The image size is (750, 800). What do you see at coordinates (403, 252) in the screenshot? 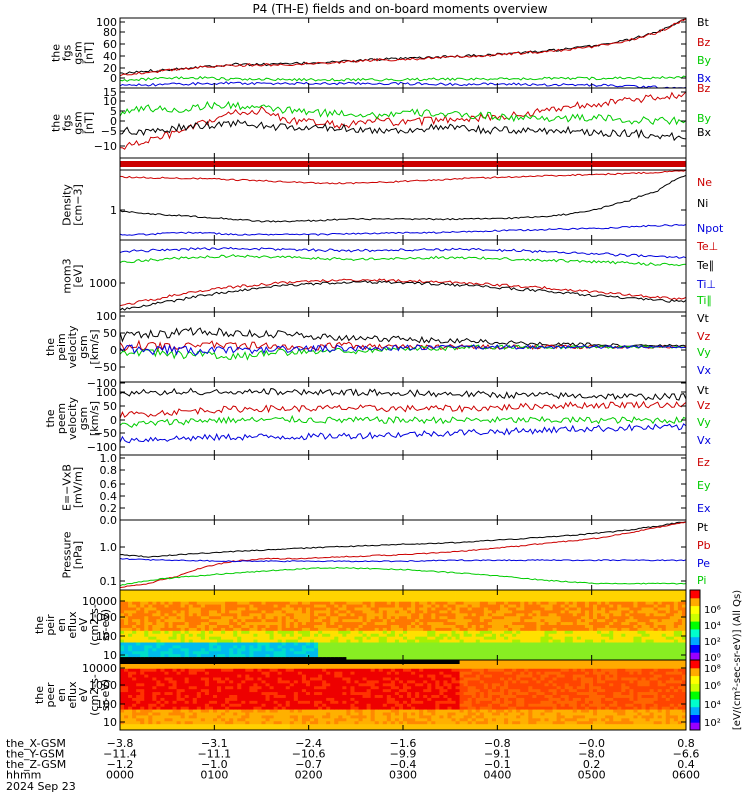
I see `series-line-Ti⊥` at bounding box center [403, 252].